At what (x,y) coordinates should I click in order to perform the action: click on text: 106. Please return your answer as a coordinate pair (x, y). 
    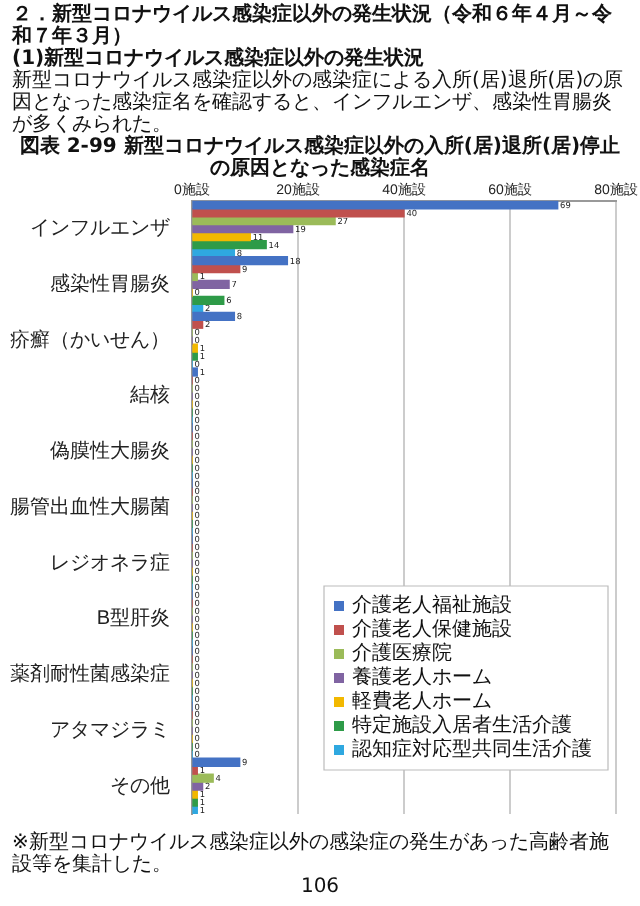
    Looking at the image, I should click on (320, 887).